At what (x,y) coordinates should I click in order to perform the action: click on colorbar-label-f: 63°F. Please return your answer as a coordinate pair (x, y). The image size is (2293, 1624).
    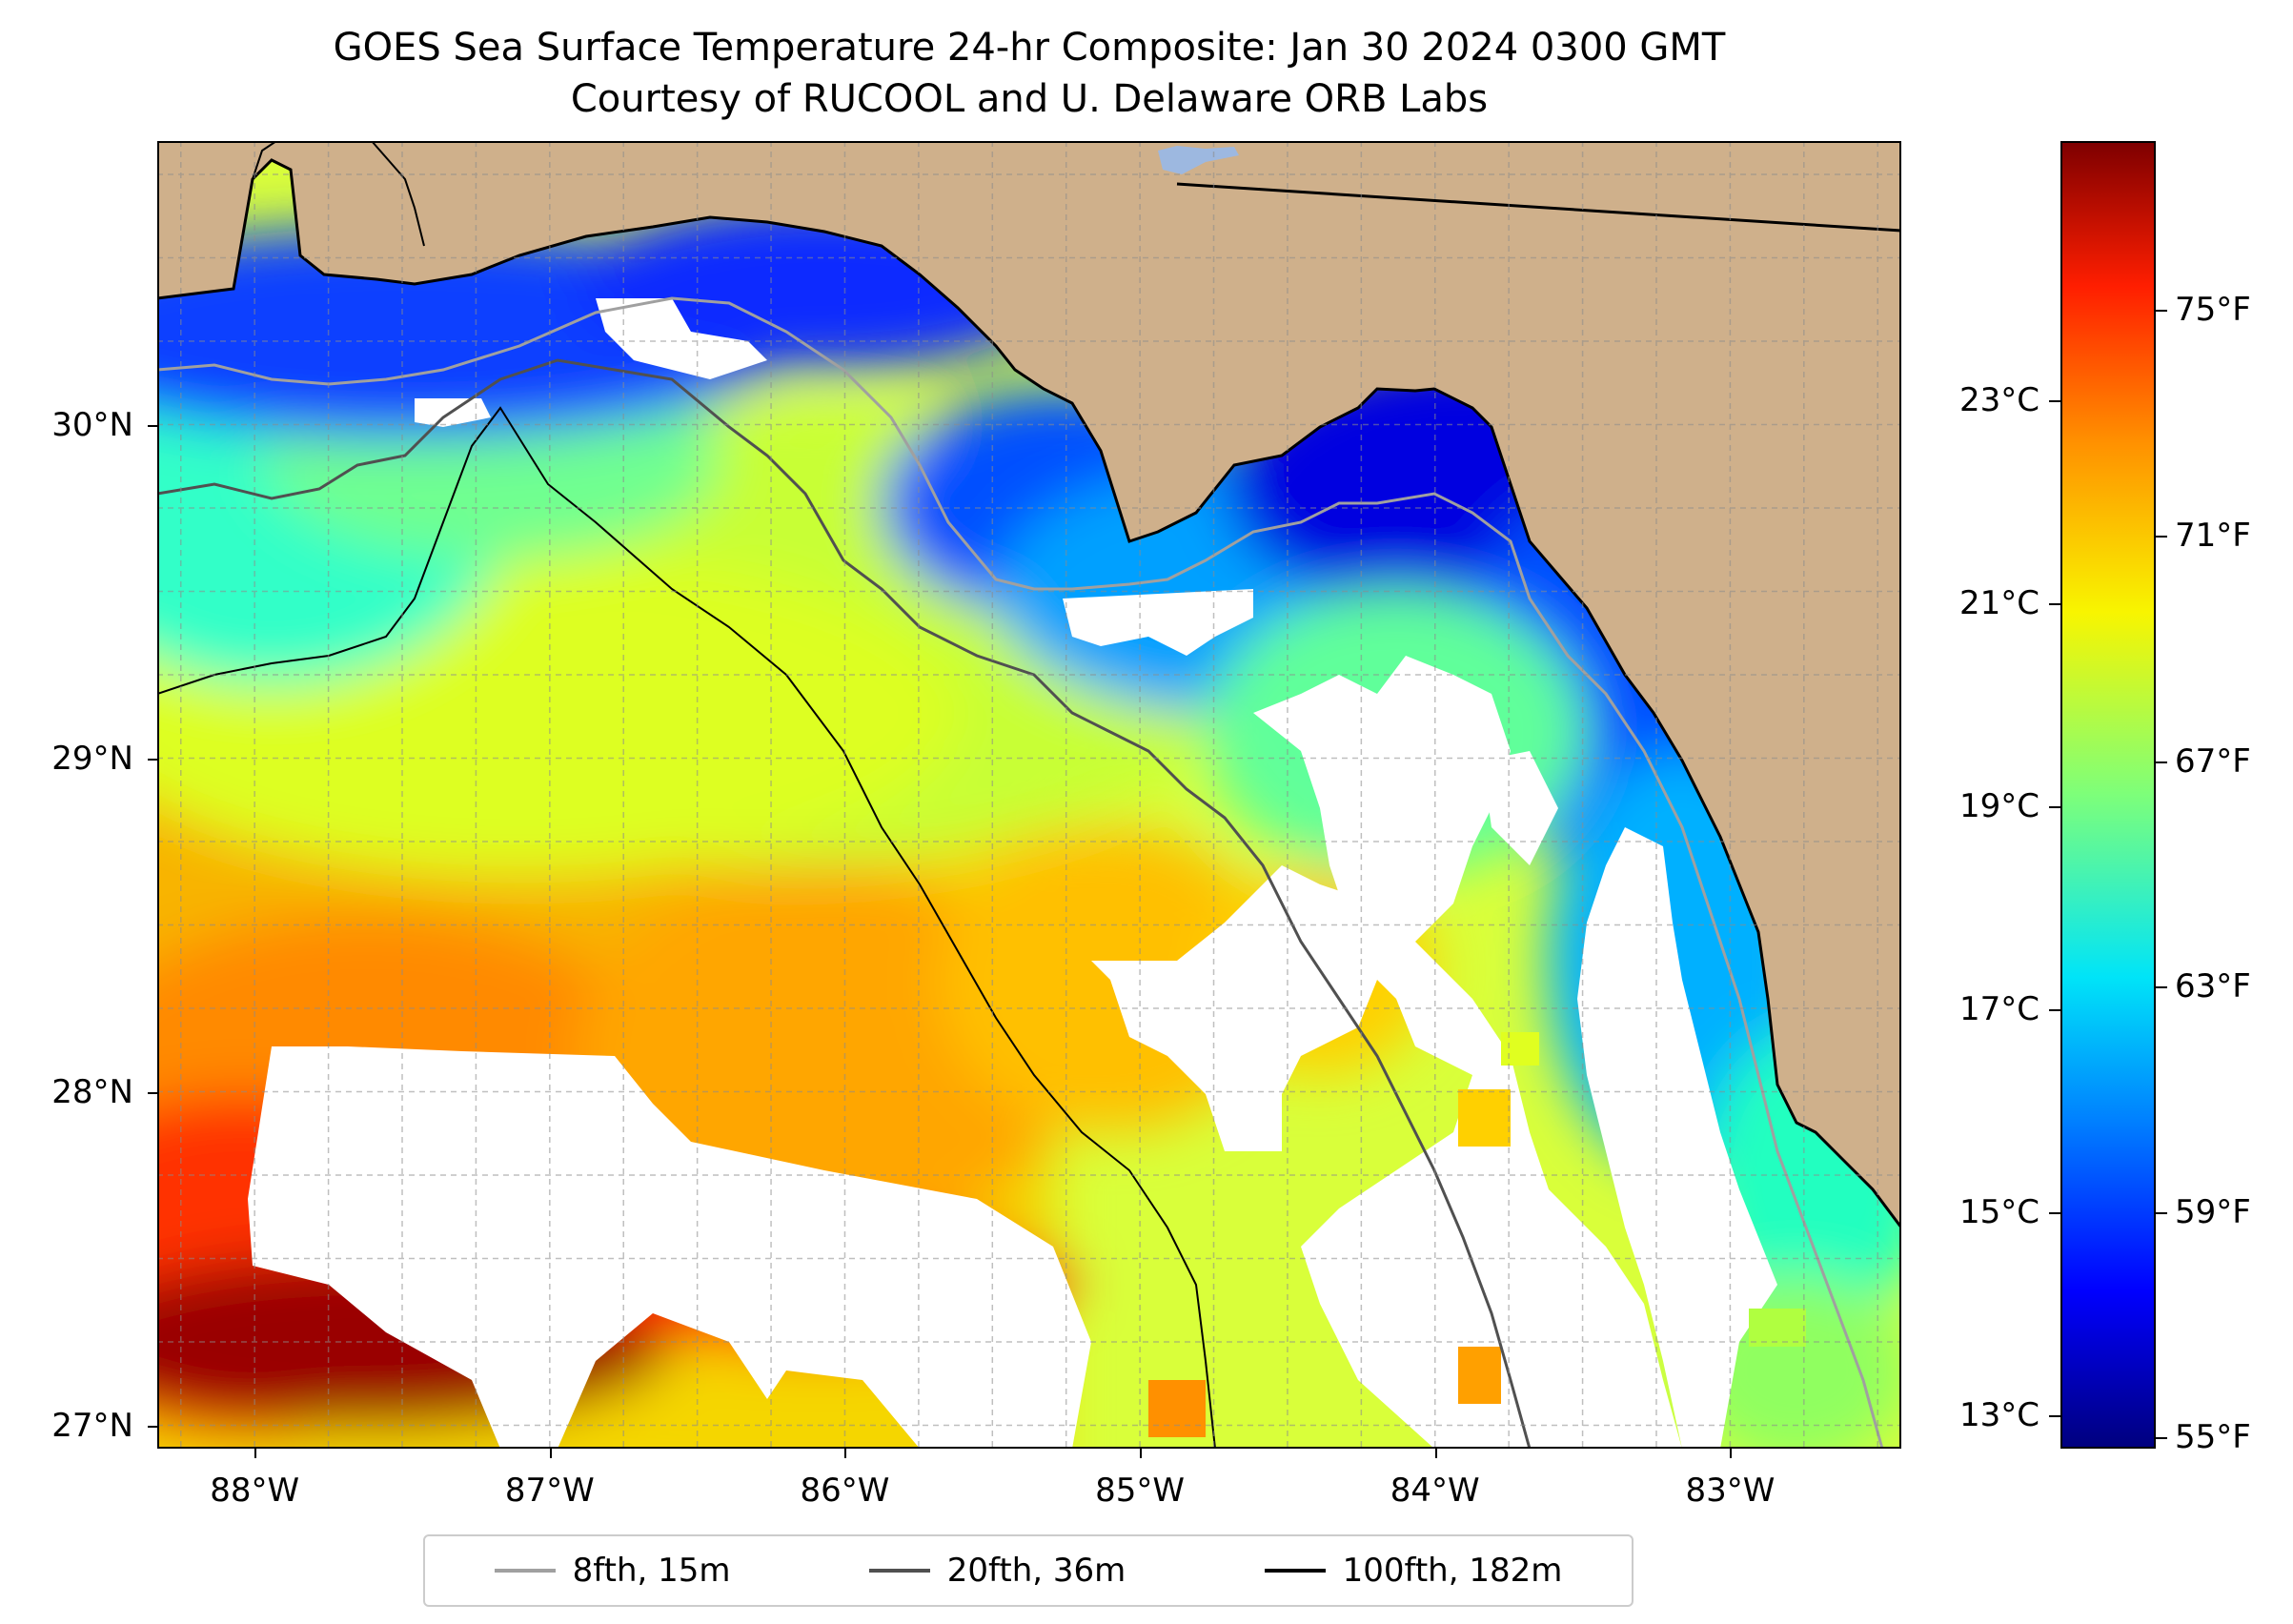
    Looking at the image, I should click on (2213, 986).